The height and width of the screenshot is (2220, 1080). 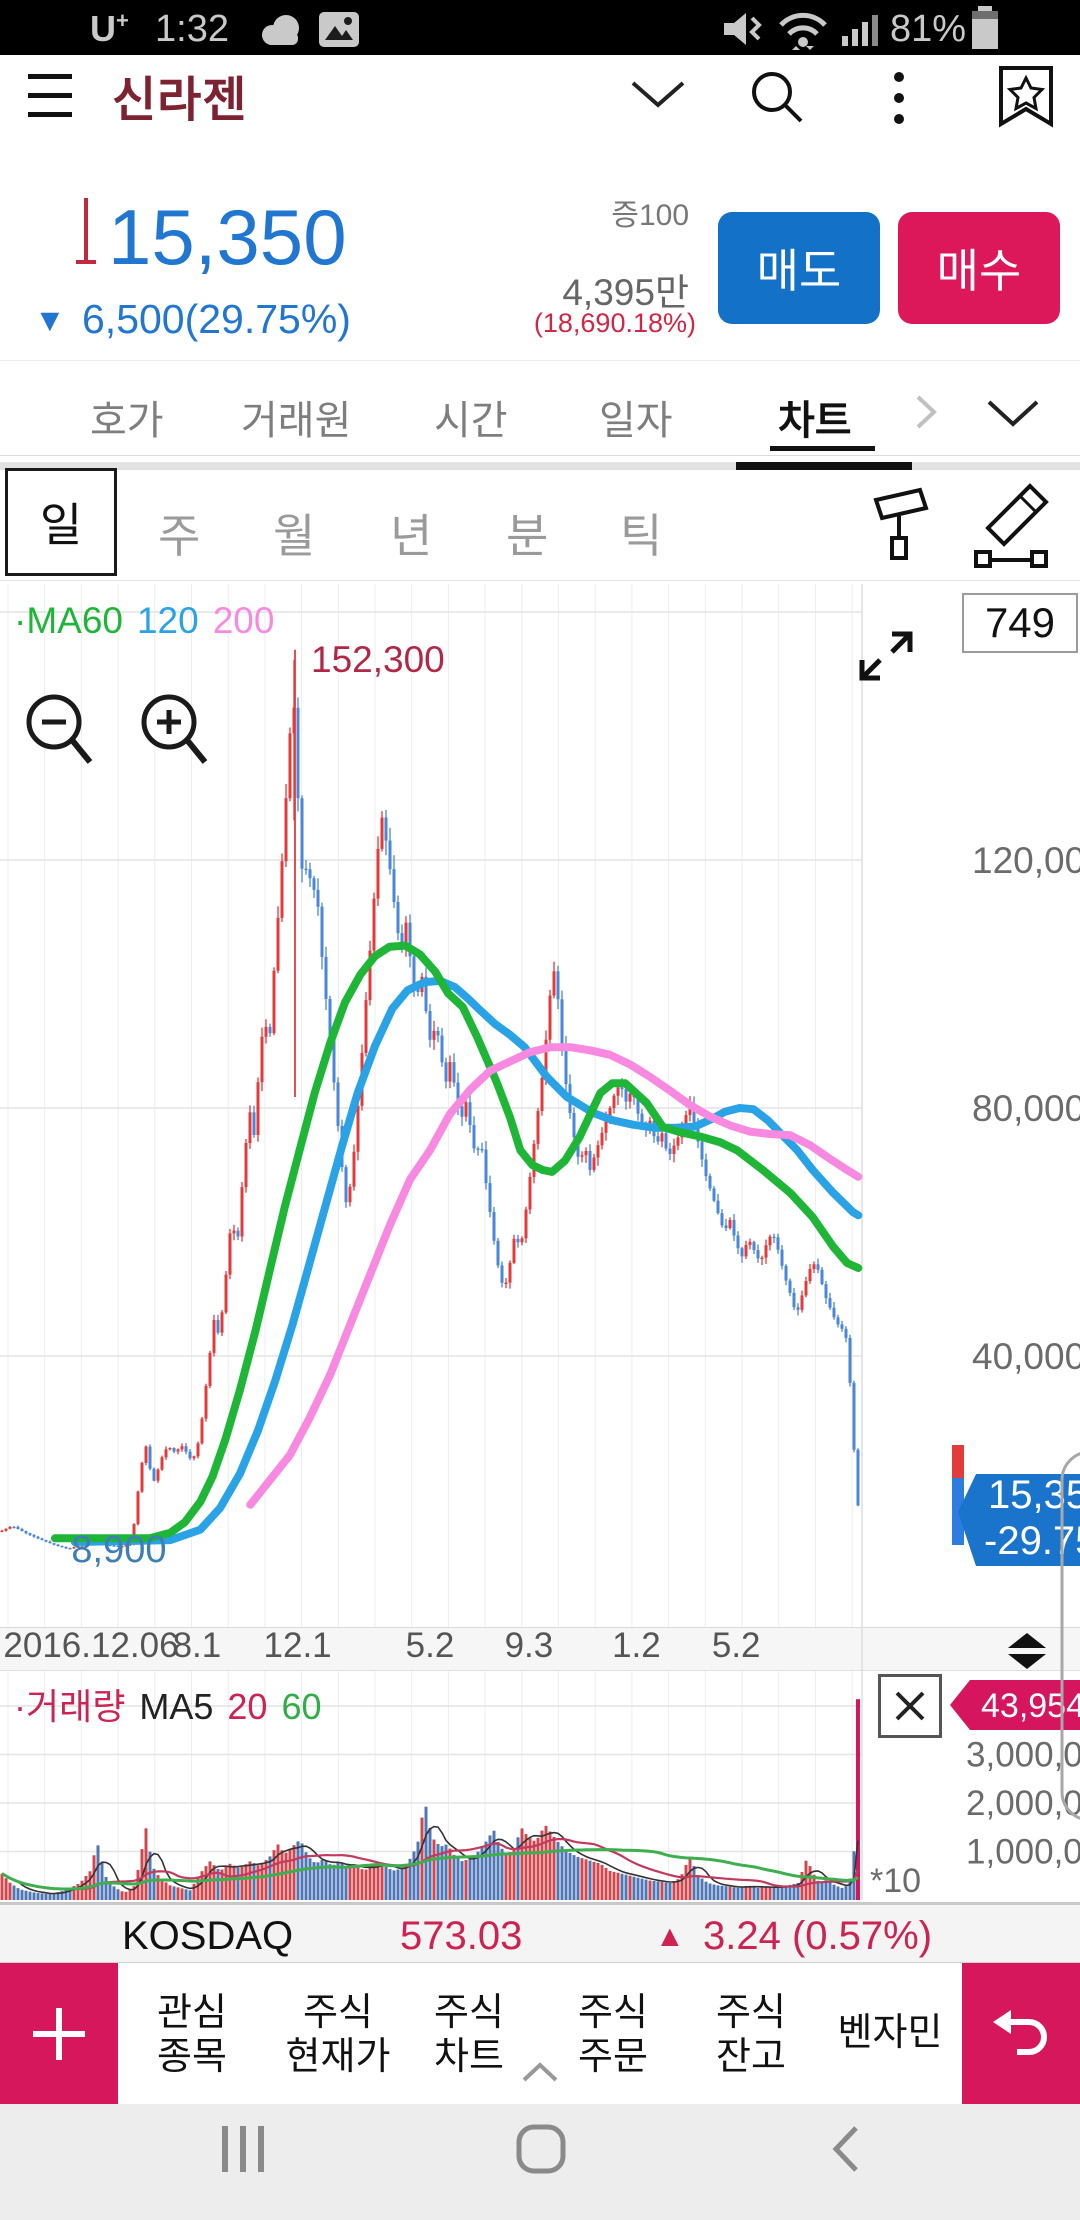 What do you see at coordinates (1014, 525) in the screenshot?
I see `draw-tool-pen-icon` at bounding box center [1014, 525].